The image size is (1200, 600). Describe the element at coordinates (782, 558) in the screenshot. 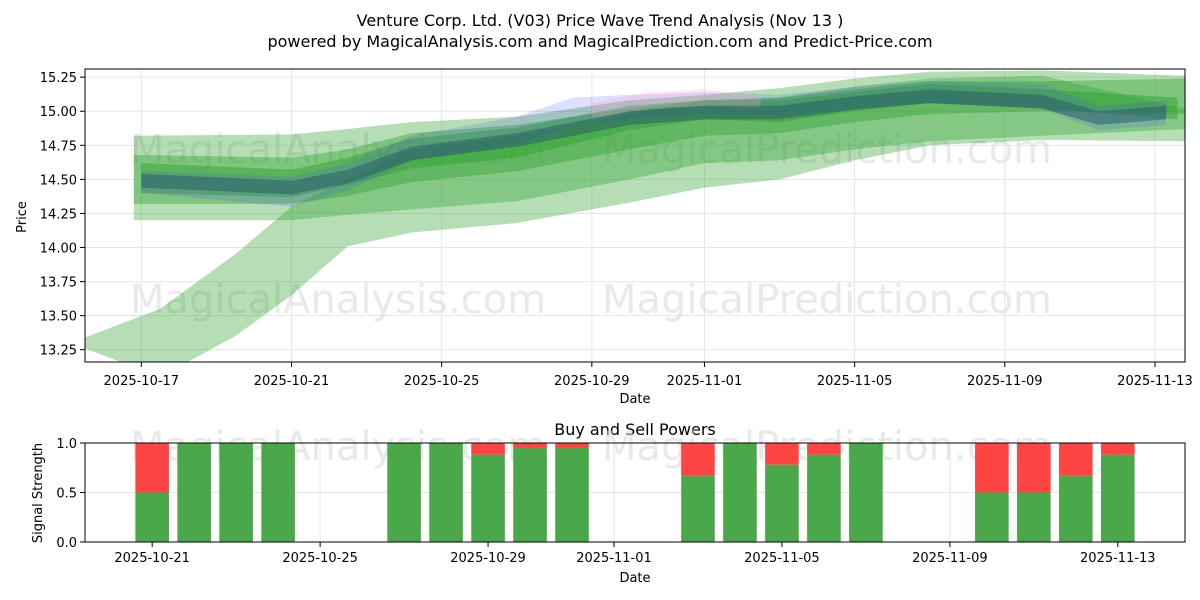

I see `signal-x-tick-label: 2025-11-05` at that location.